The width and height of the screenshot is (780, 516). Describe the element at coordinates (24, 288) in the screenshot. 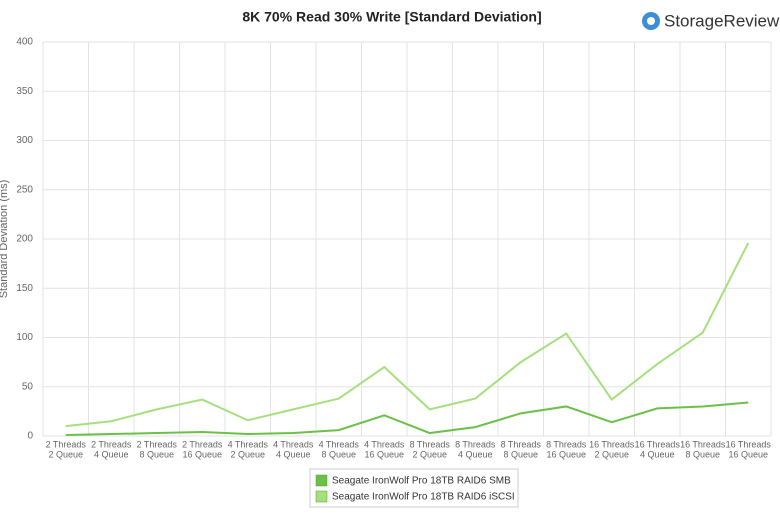

I see `y-tick-label: 150` at that location.